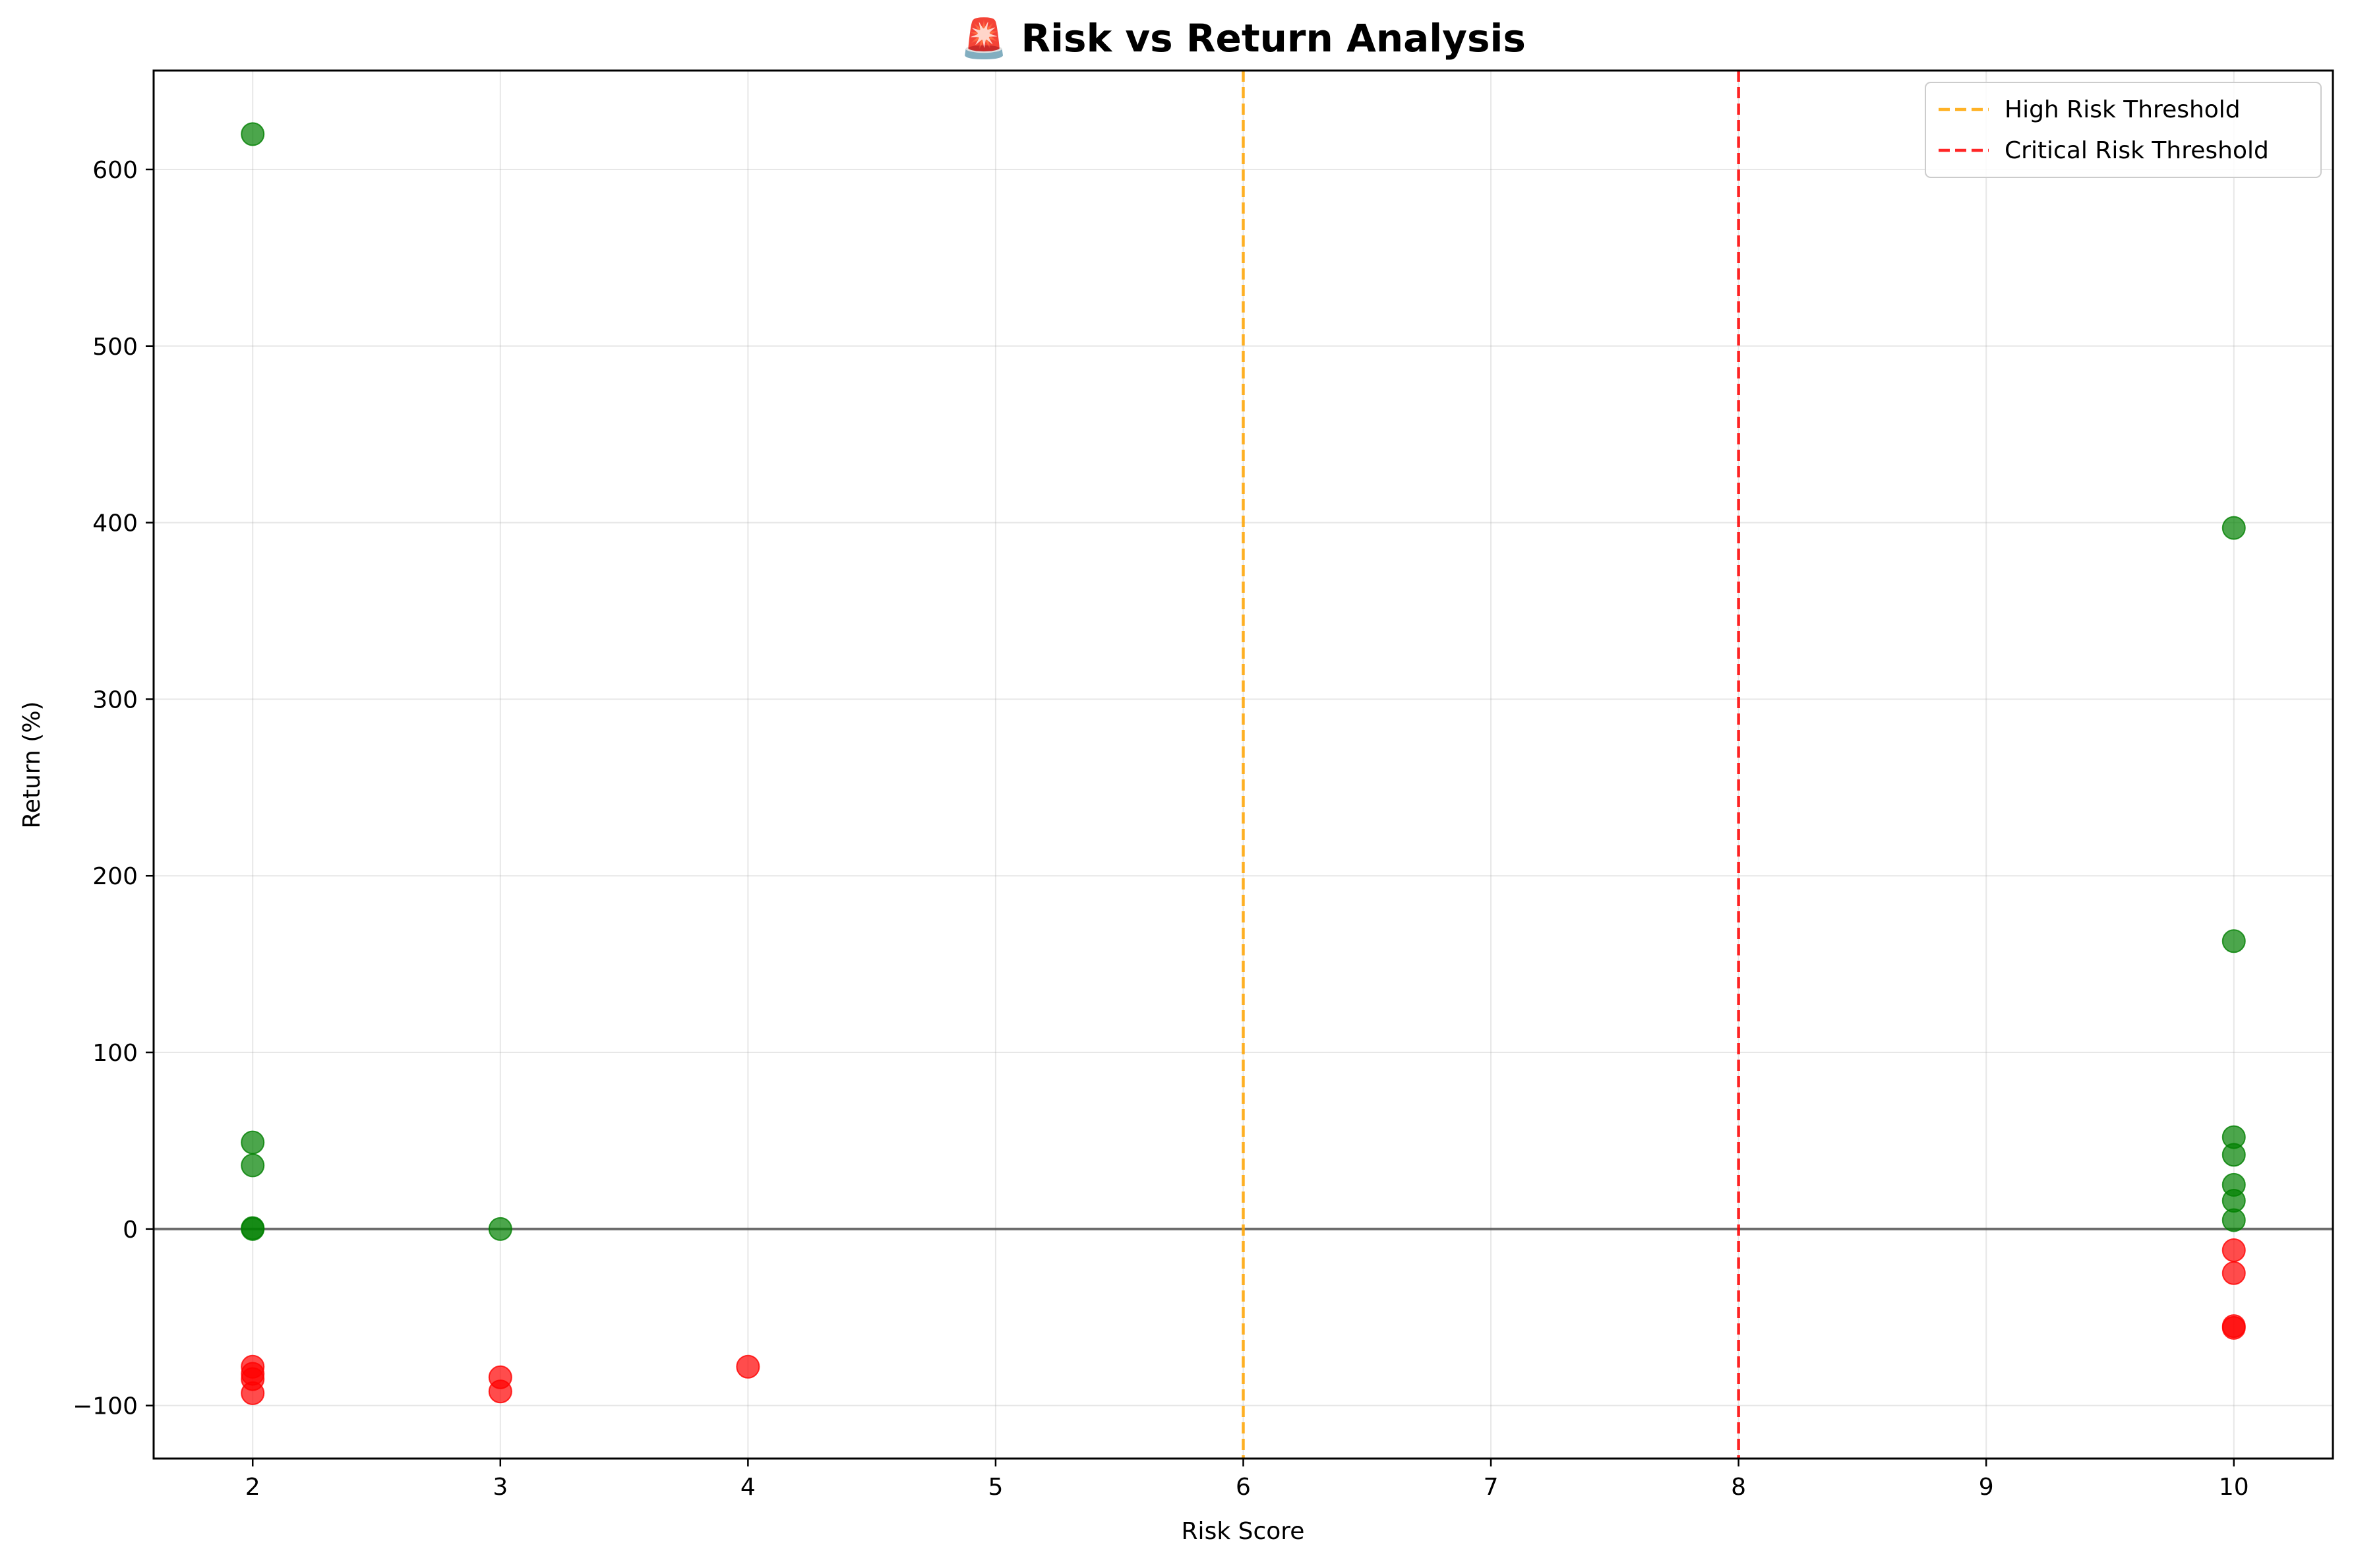  Describe the element at coordinates (748, 1487) in the screenshot. I see `x-tick-label: 4` at that location.